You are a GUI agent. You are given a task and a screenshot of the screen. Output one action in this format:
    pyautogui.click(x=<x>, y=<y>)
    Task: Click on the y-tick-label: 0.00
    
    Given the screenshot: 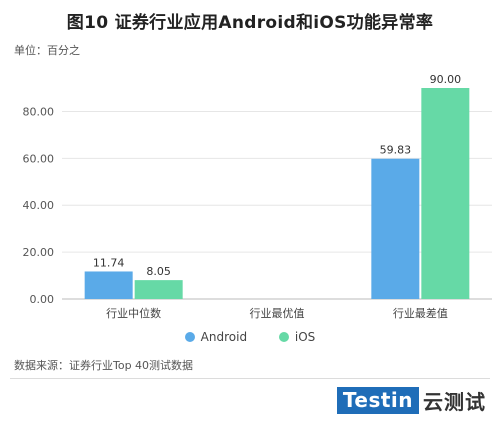 What is the action you would take?
    pyautogui.click(x=42, y=299)
    